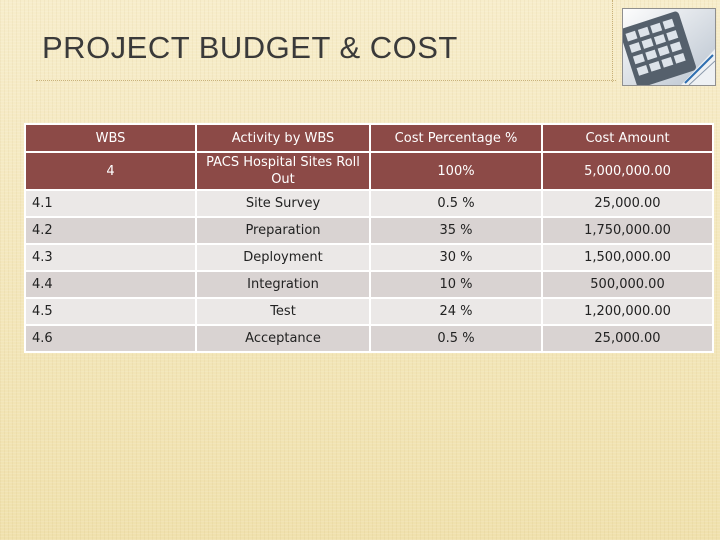 This screenshot has height=540, width=720. Describe the element at coordinates (110, 230) in the screenshot. I see `cell-wbs: 4.2` at that location.